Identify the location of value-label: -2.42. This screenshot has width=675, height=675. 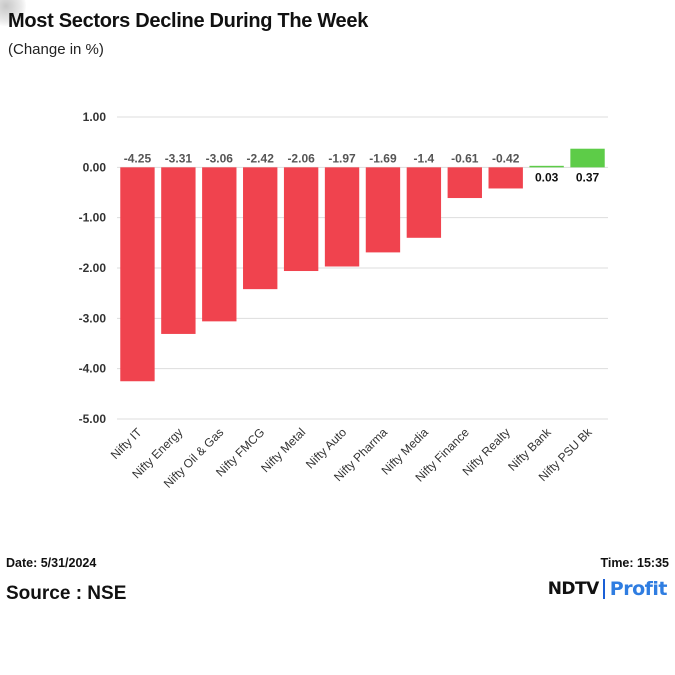
(261, 158).